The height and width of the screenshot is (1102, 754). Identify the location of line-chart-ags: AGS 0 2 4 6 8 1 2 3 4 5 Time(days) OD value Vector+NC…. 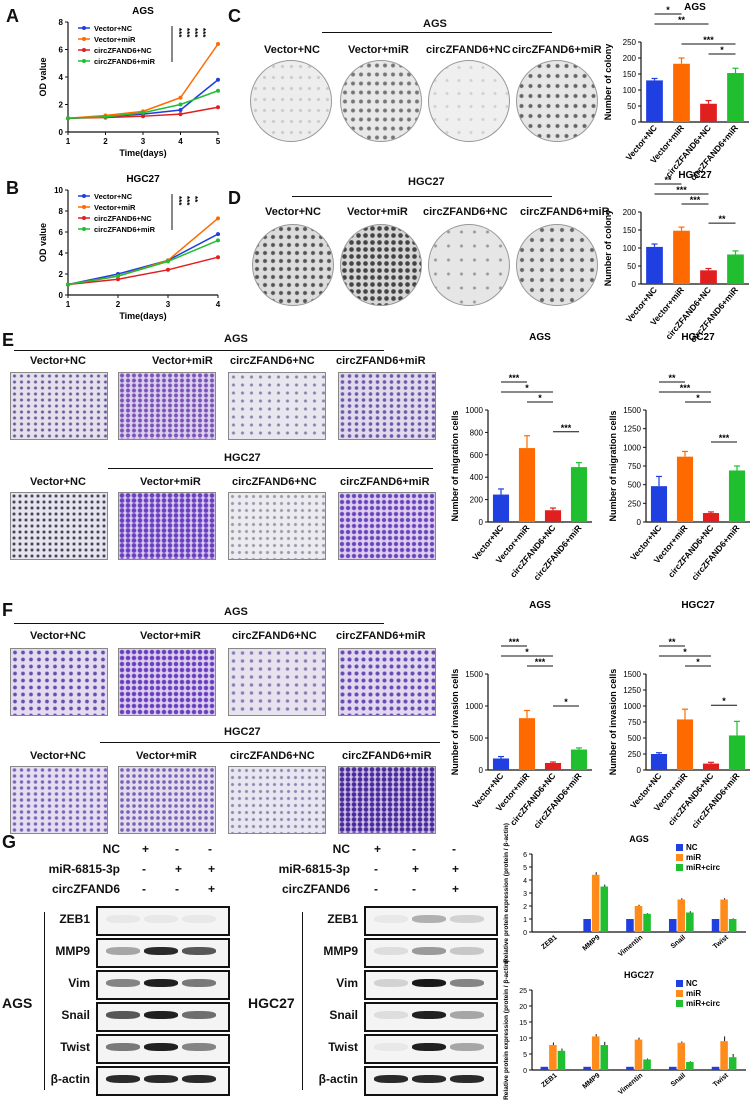
(129, 82).